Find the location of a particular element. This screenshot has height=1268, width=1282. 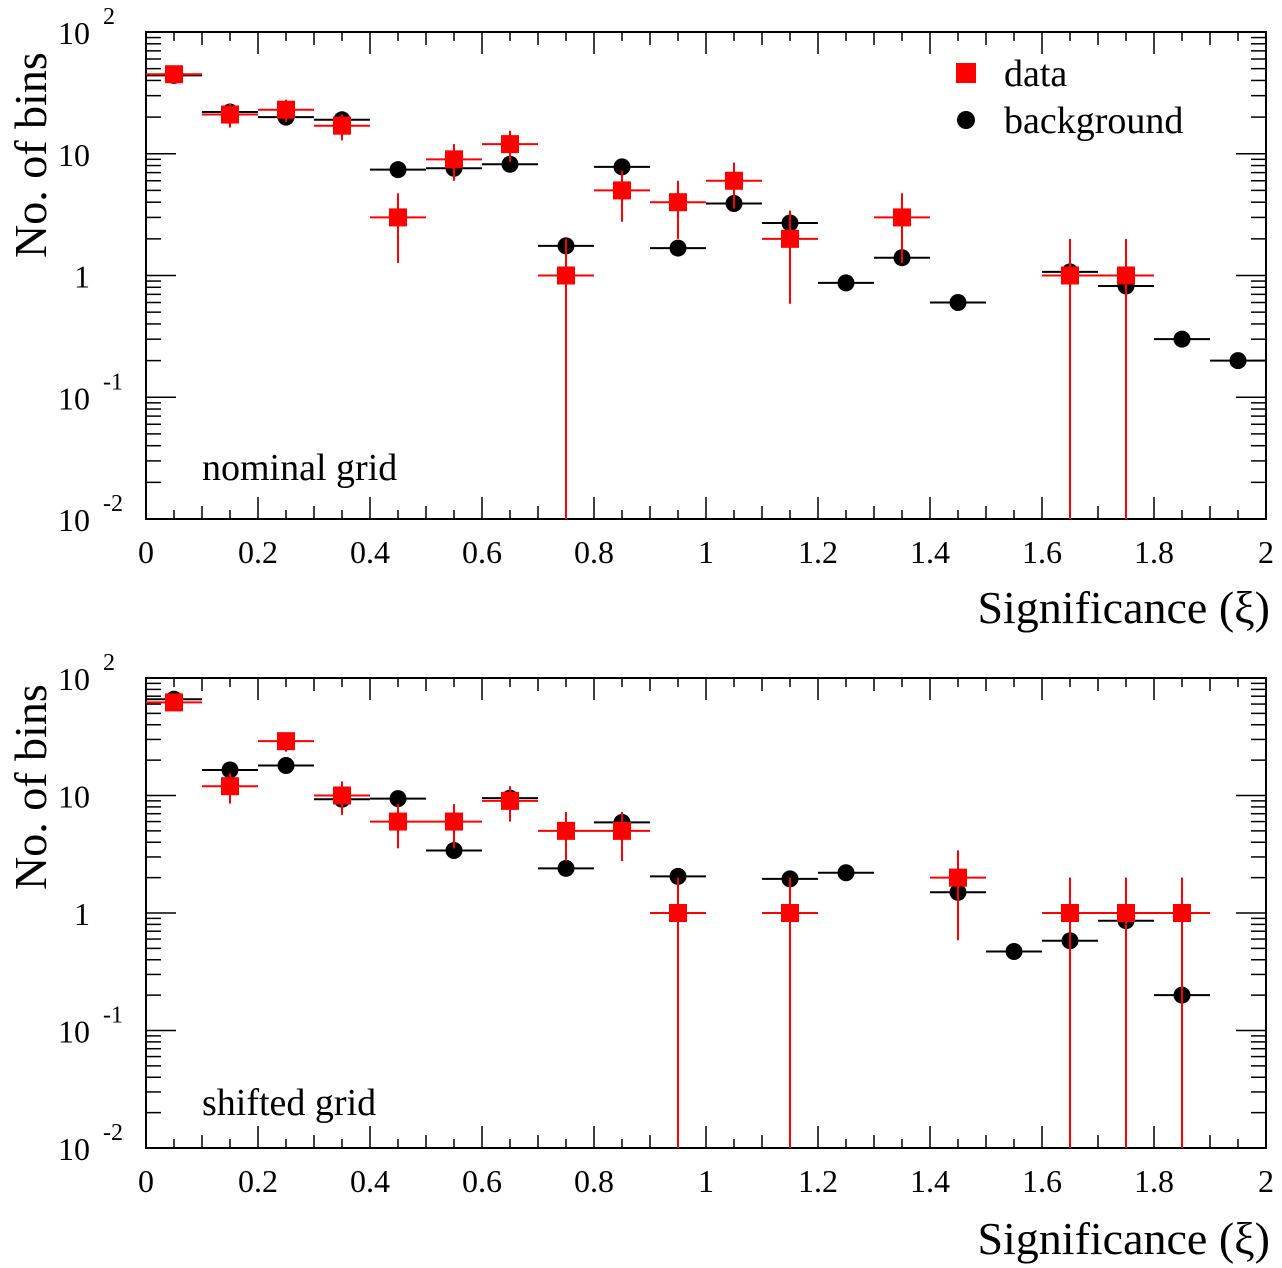

legend-background-marker is located at coordinates (966, 120).